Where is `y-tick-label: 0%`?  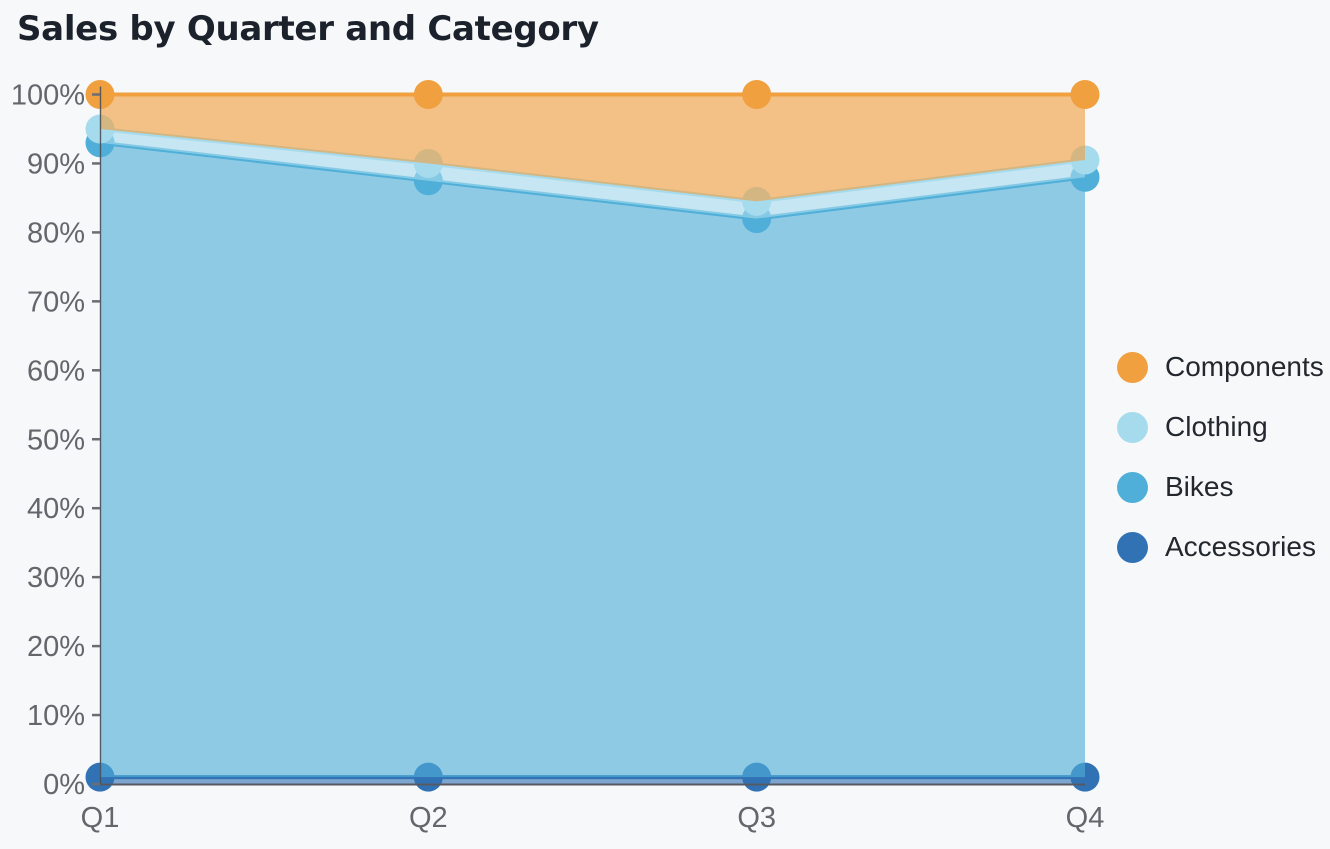
y-tick-label: 0% is located at coordinates (64, 785).